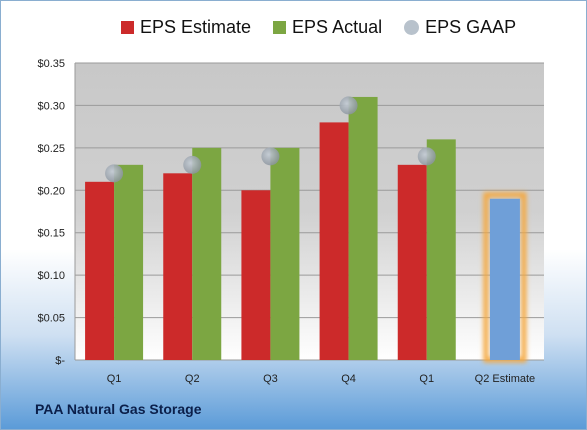 The width and height of the screenshot is (587, 430). Describe the element at coordinates (51, 106) in the screenshot. I see `y-tick-label: $0.30` at that location.